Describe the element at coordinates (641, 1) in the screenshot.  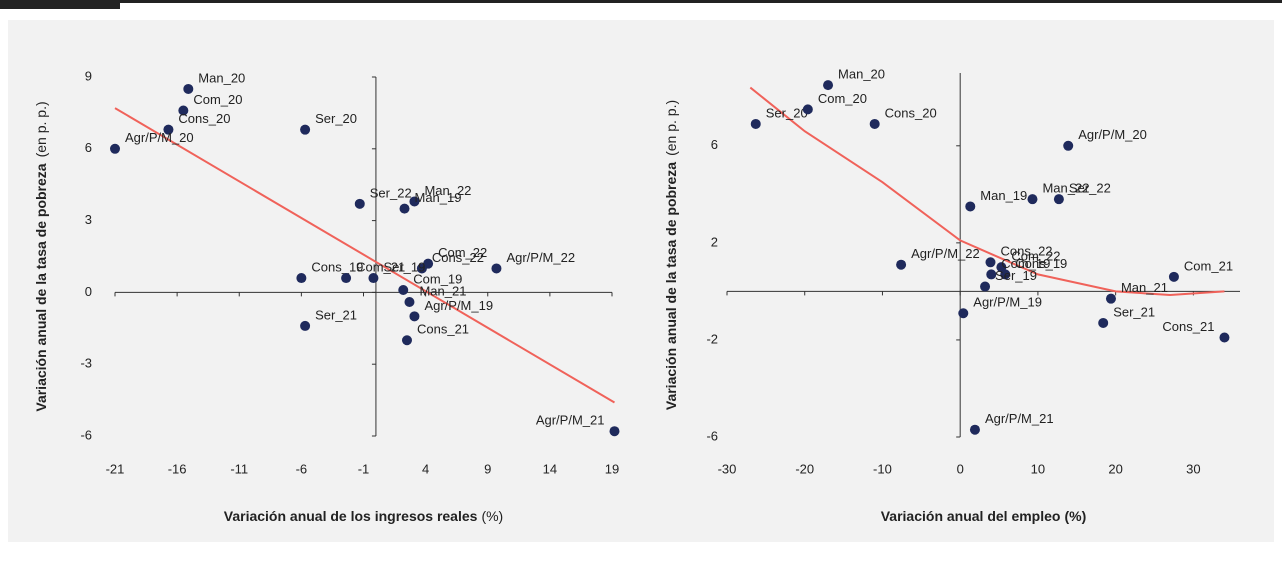
I see `top-bar` at that location.